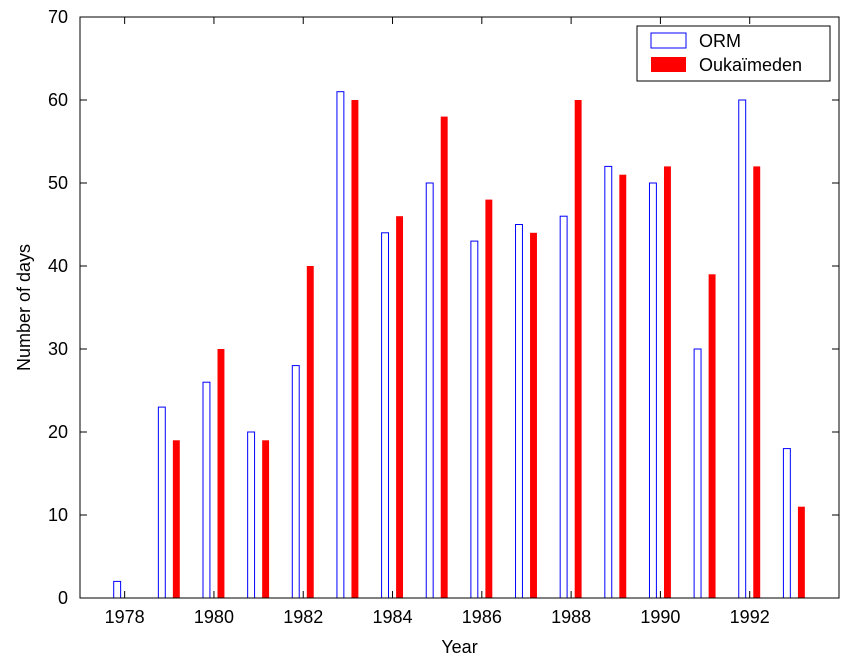 Image resolution: width=841 pixels, height=661 pixels. Describe the element at coordinates (63, 598) in the screenshot. I see `y-tick-label: 0` at that location.